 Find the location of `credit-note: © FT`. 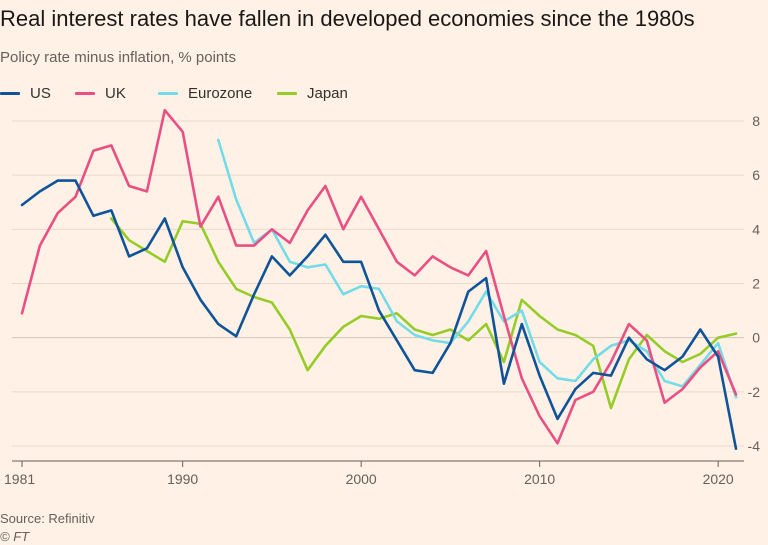

credit-note: © FT is located at coordinates (15, 536).